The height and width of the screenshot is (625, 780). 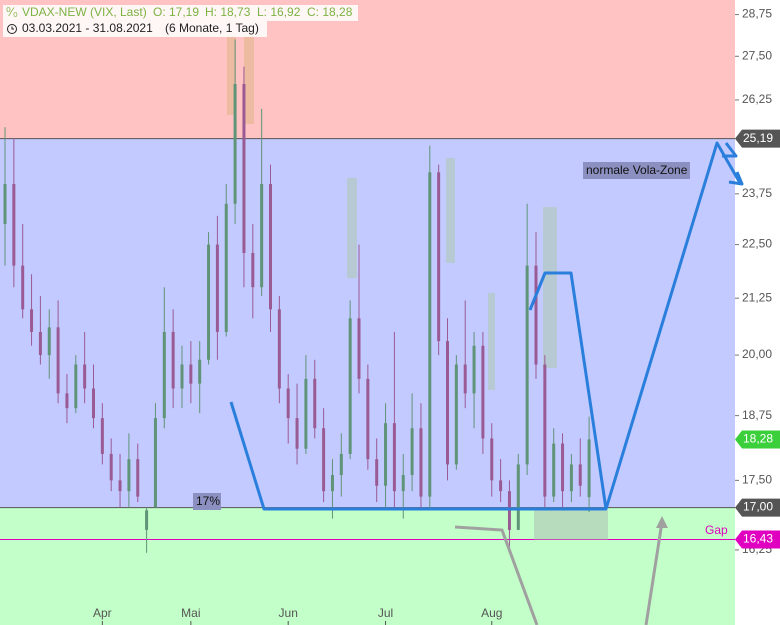 I want to click on y-tick-label: 23,75, so click(x=757, y=193).